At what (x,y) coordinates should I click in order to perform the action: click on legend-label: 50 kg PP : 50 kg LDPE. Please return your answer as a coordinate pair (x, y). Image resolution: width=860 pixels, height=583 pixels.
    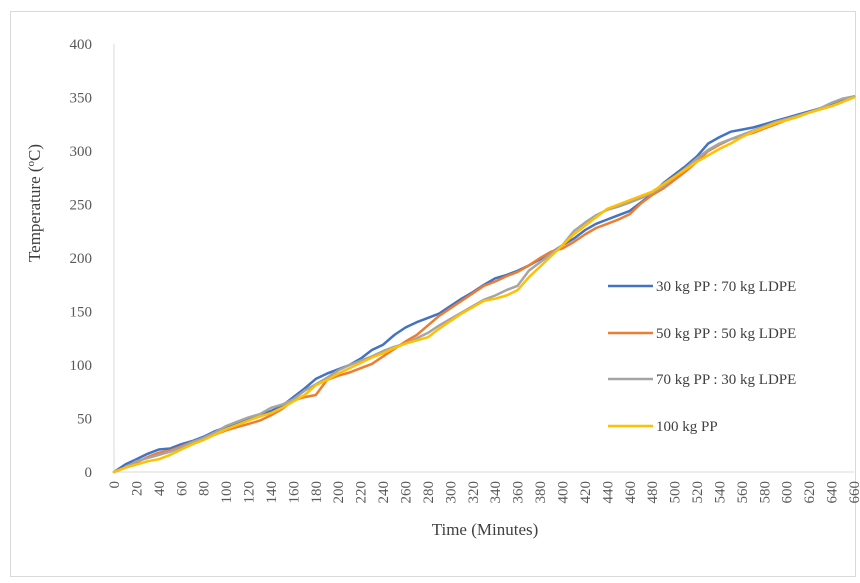
    Looking at the image, I should click on (726, 334).